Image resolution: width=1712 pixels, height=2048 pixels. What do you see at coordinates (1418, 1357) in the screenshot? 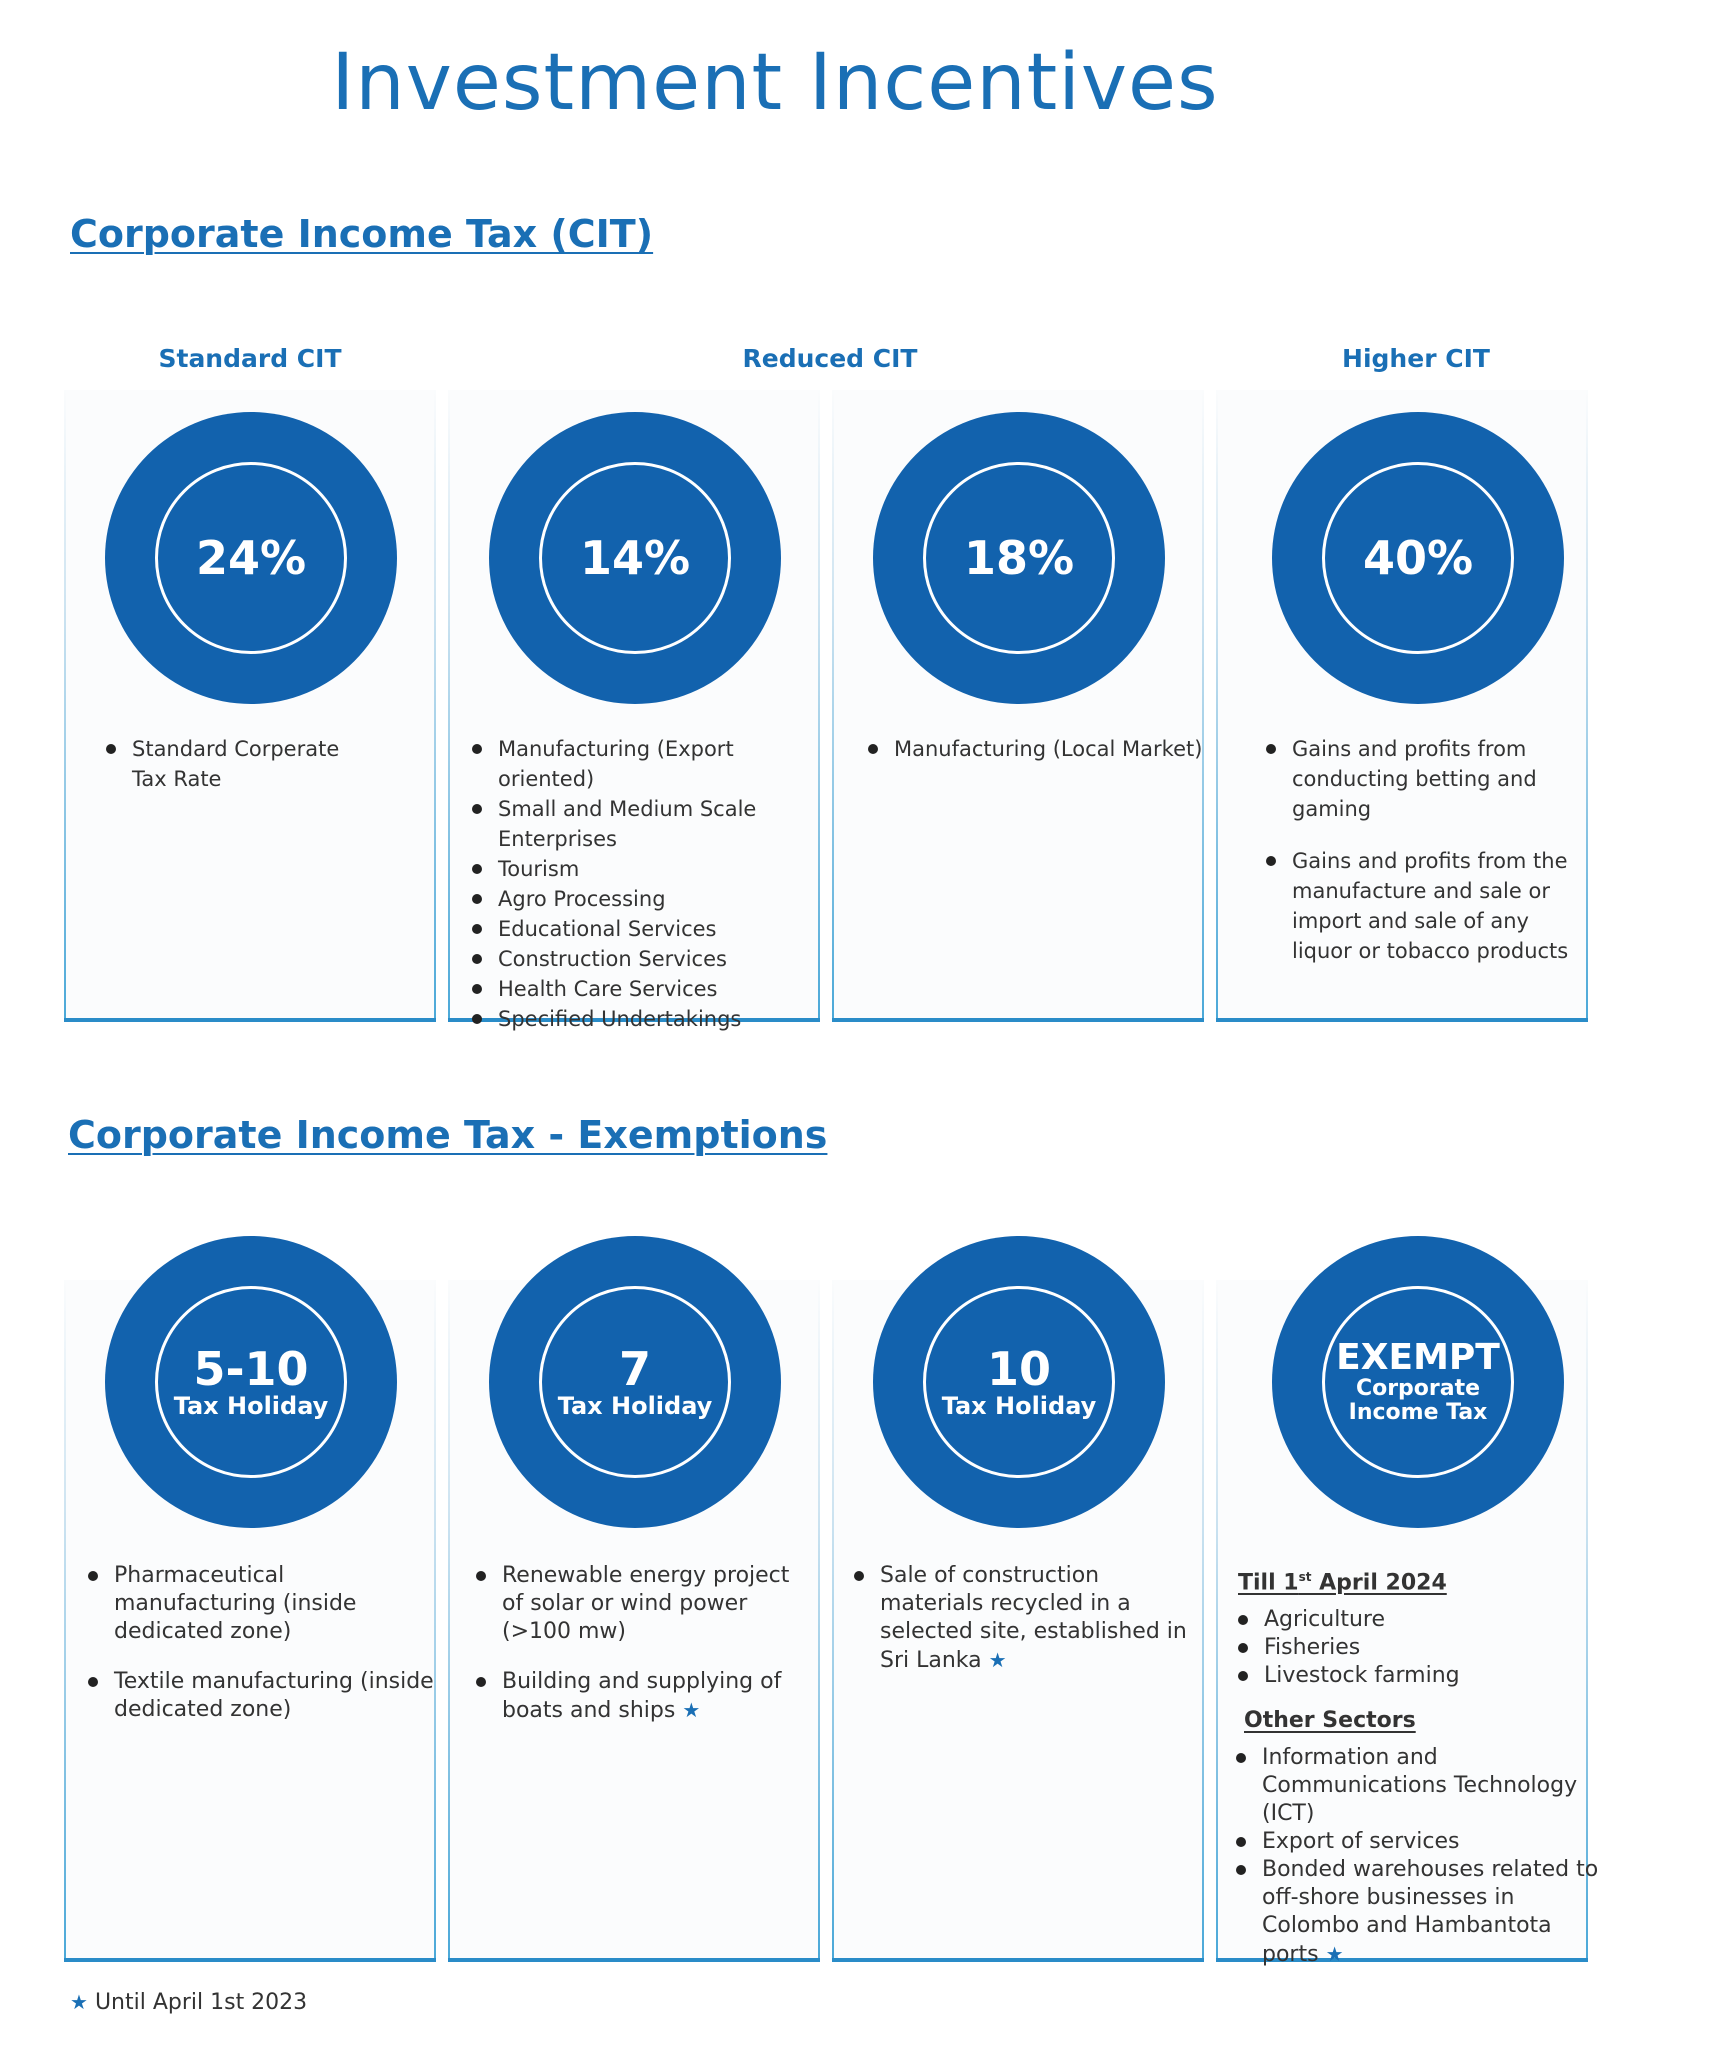
I see `exempt-value: EXEMPT` at bounding box center [1418, 1357].